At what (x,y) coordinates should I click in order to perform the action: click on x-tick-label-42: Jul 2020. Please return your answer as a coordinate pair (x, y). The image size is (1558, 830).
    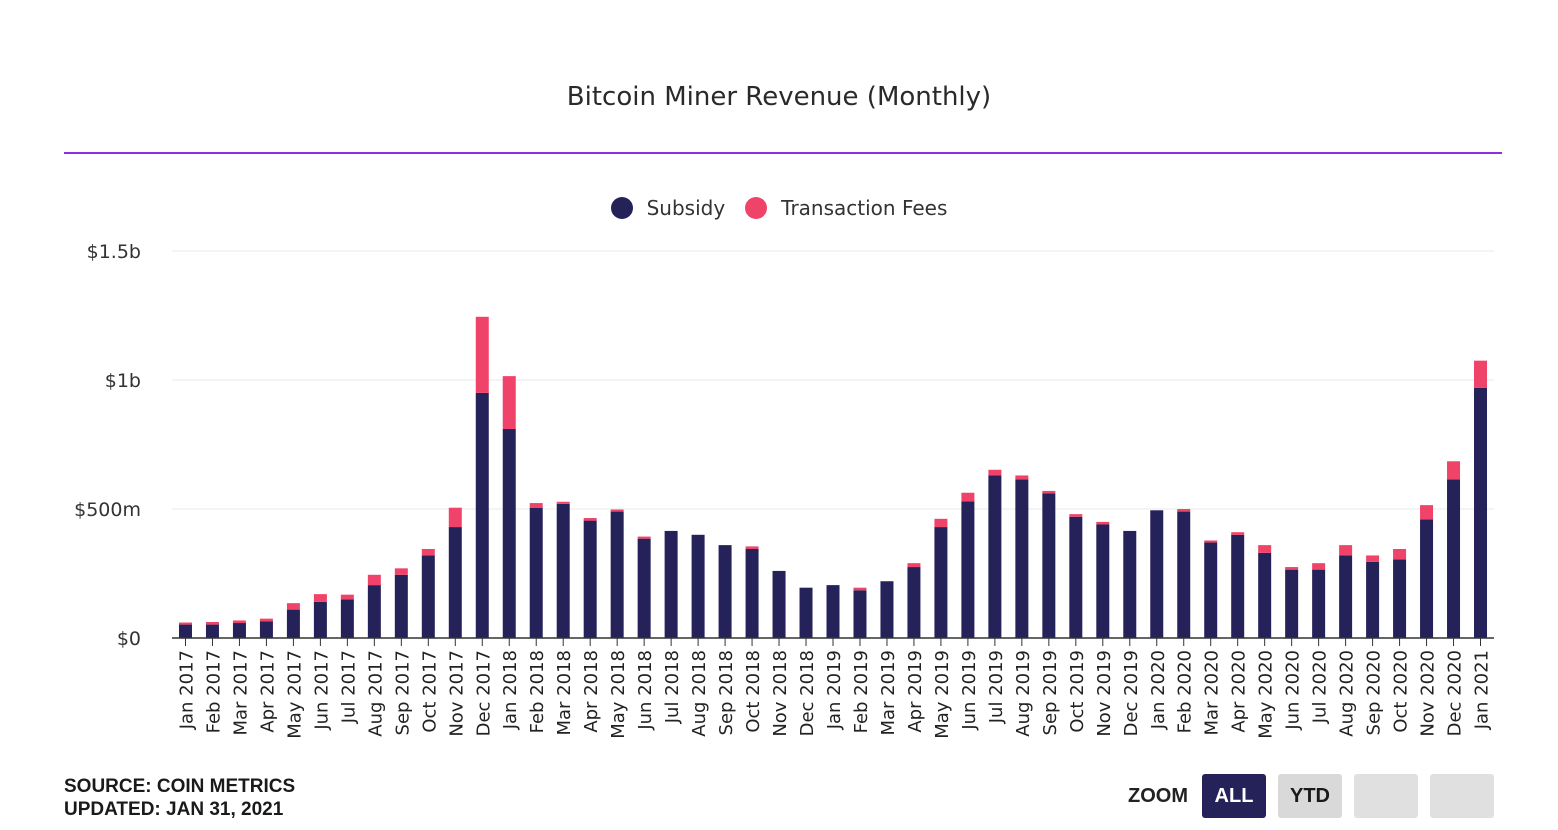
    Looking at the image, I should click on (1320, 687).